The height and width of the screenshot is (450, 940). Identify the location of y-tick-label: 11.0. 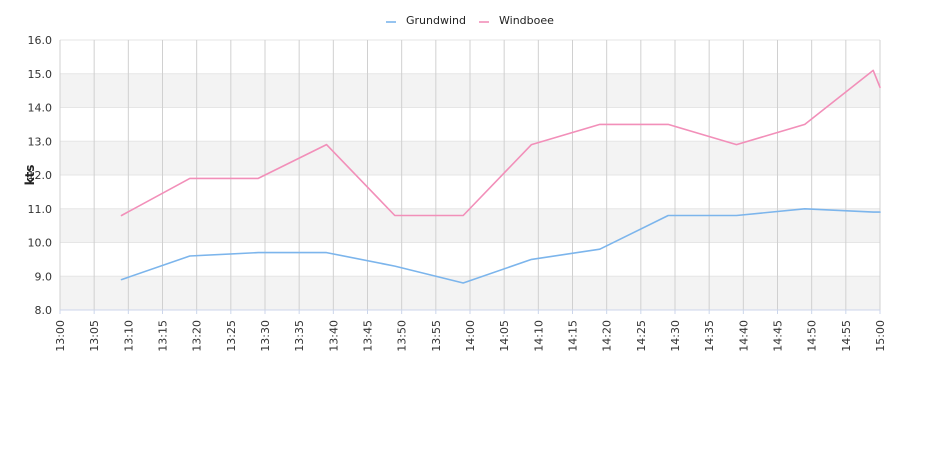
(40, 209).